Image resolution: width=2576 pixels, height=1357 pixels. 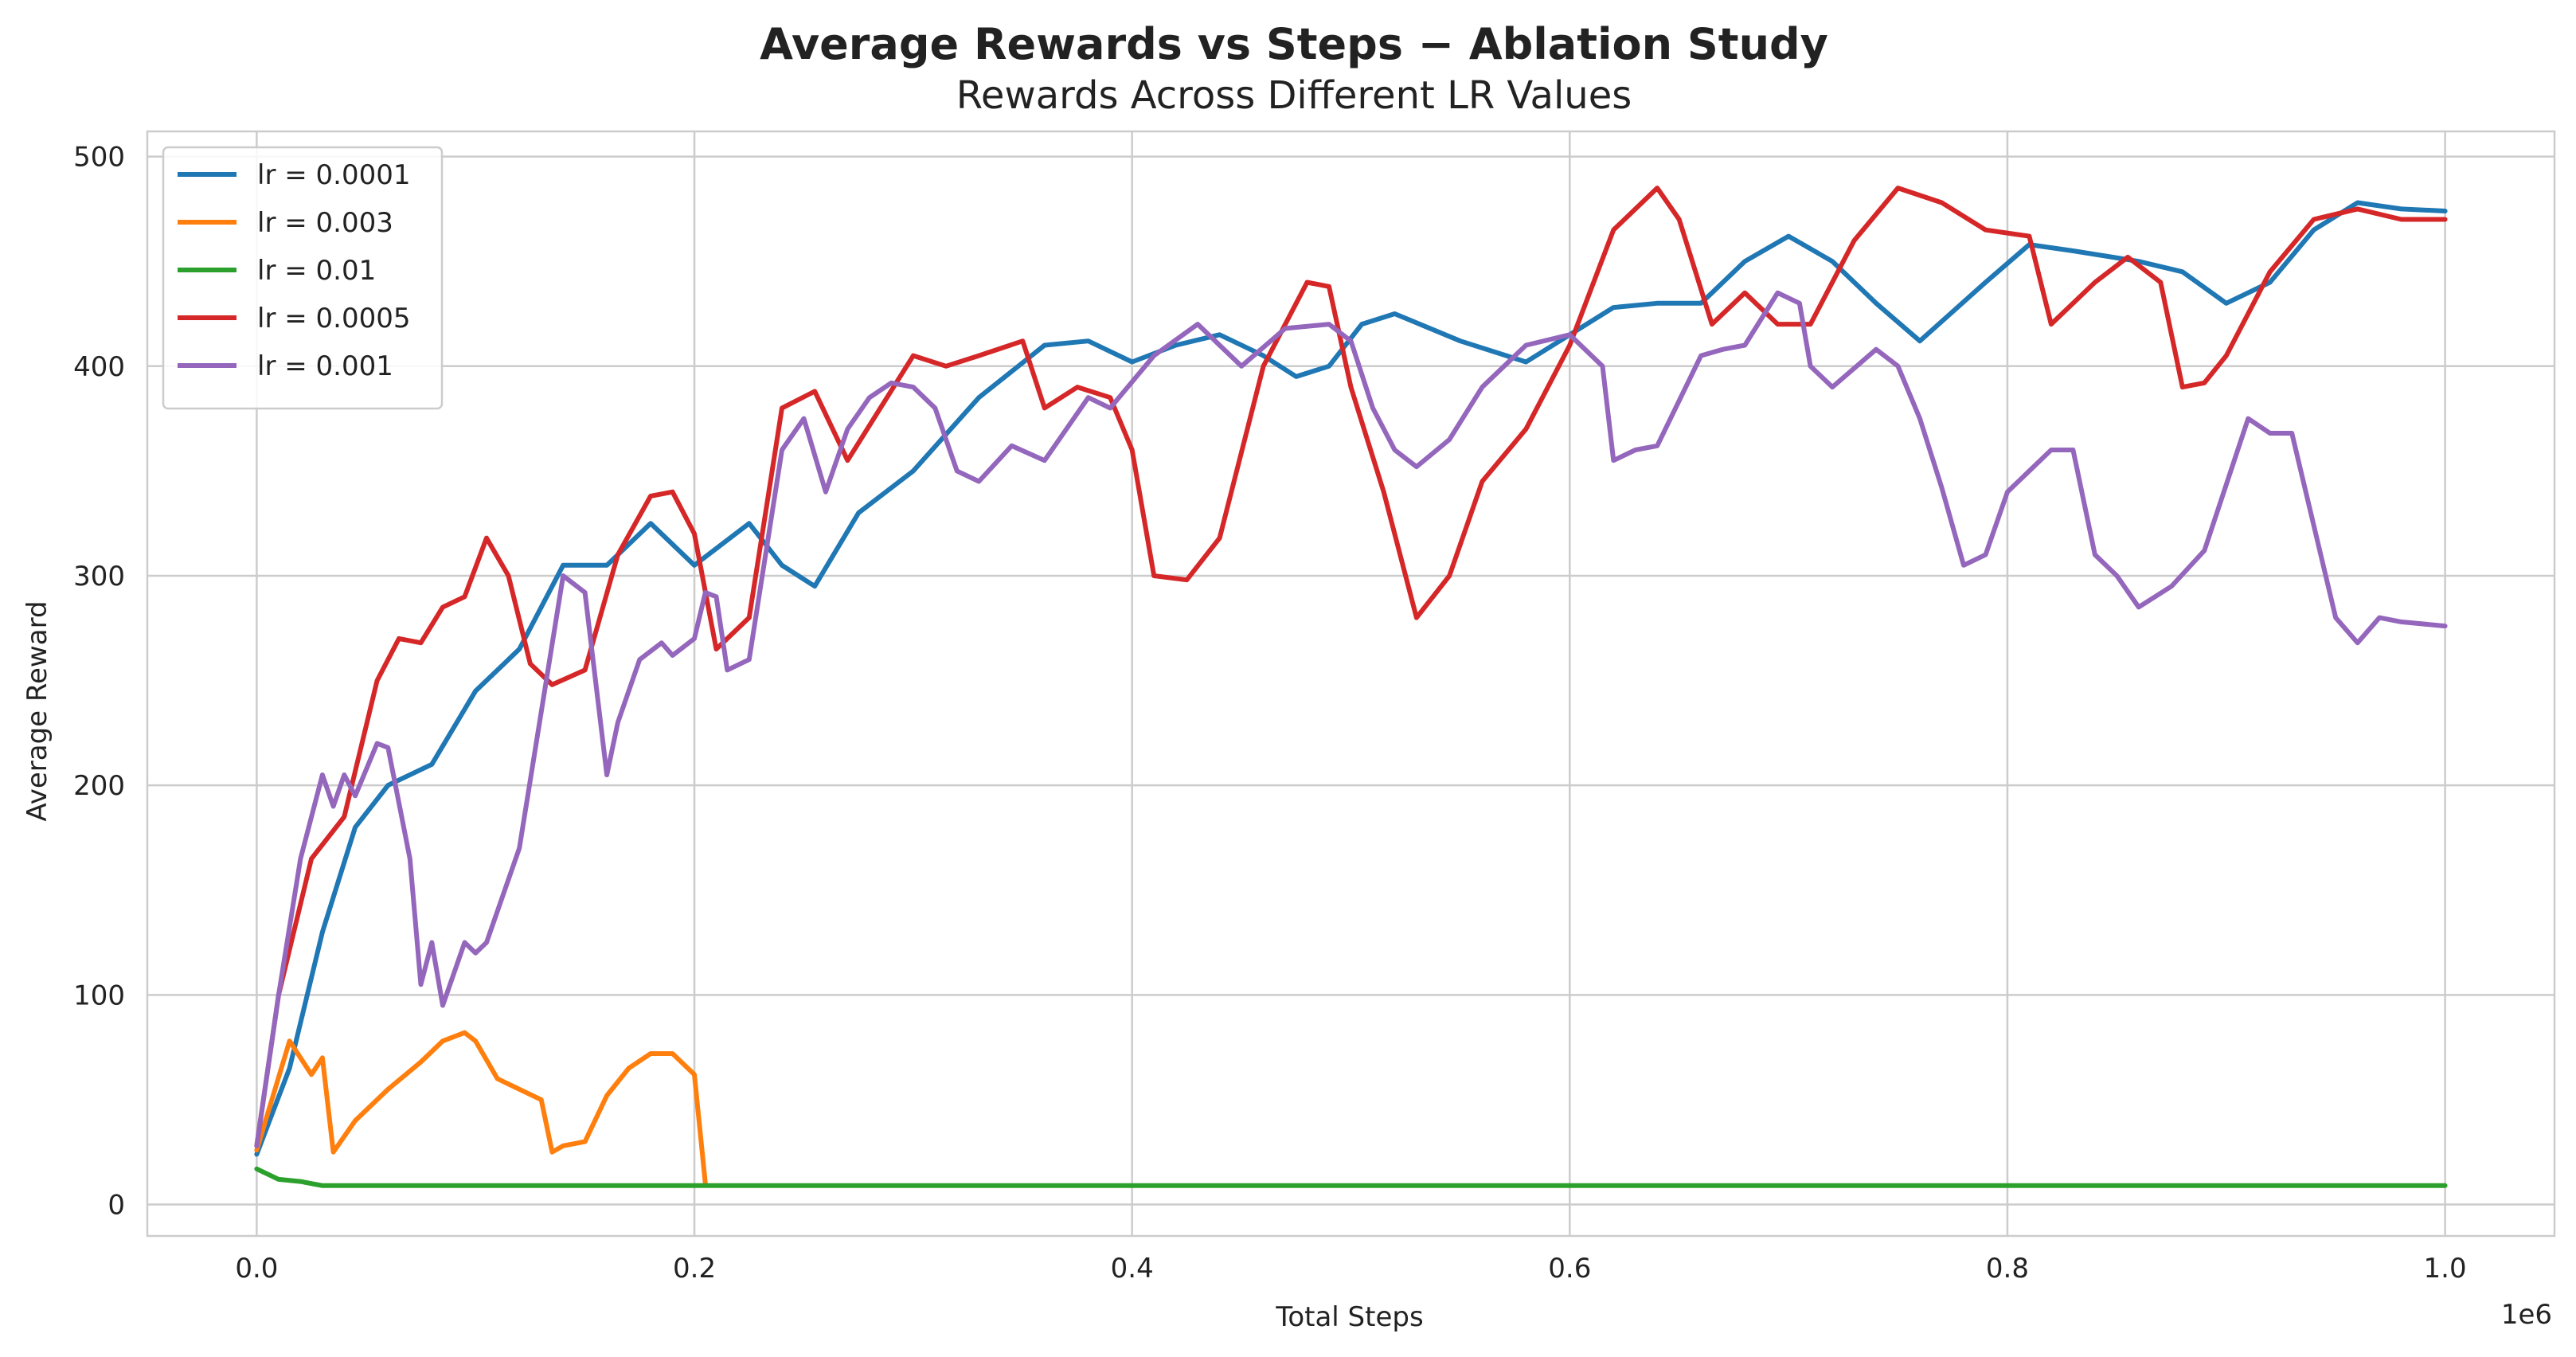 I want to click on x-tick-label: 0.6, so click(x=1569, y=1269).